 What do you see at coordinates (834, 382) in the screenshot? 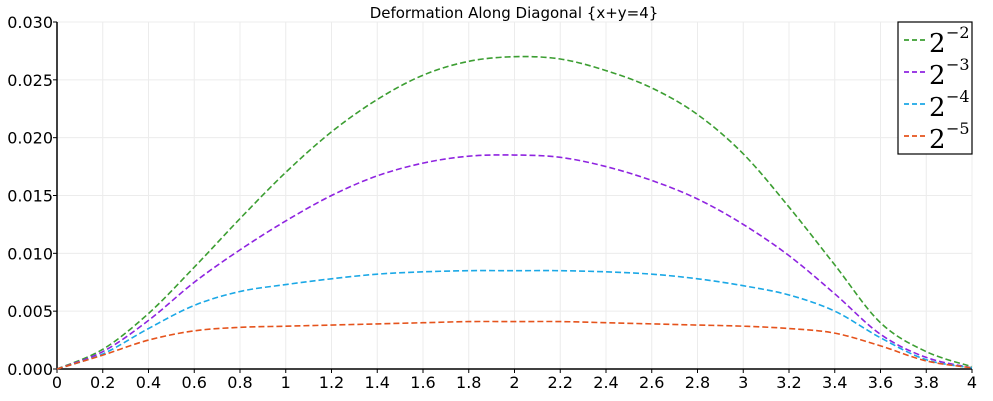
I see `x-tick-label-17: 3.4` at bounding box center [834, 382].